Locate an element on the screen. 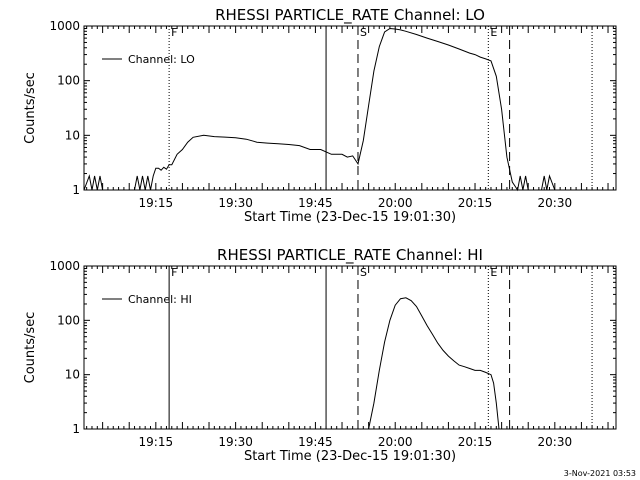  legend-entry: Channel: LO is located at coordinates (161, 59).